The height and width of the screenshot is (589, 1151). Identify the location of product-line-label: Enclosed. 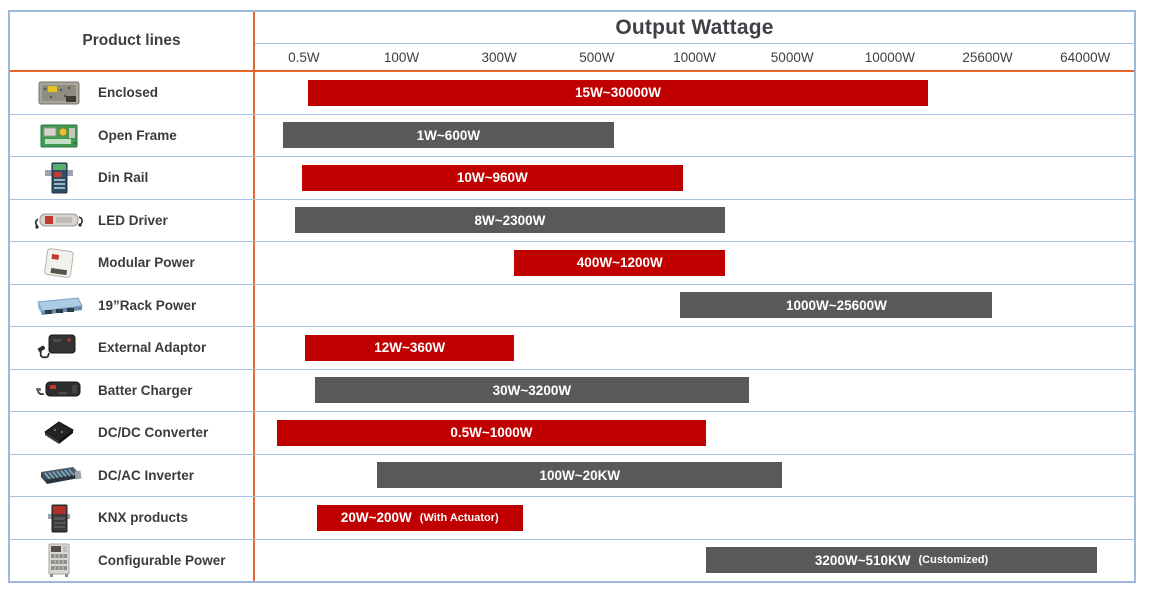
(128, 93).